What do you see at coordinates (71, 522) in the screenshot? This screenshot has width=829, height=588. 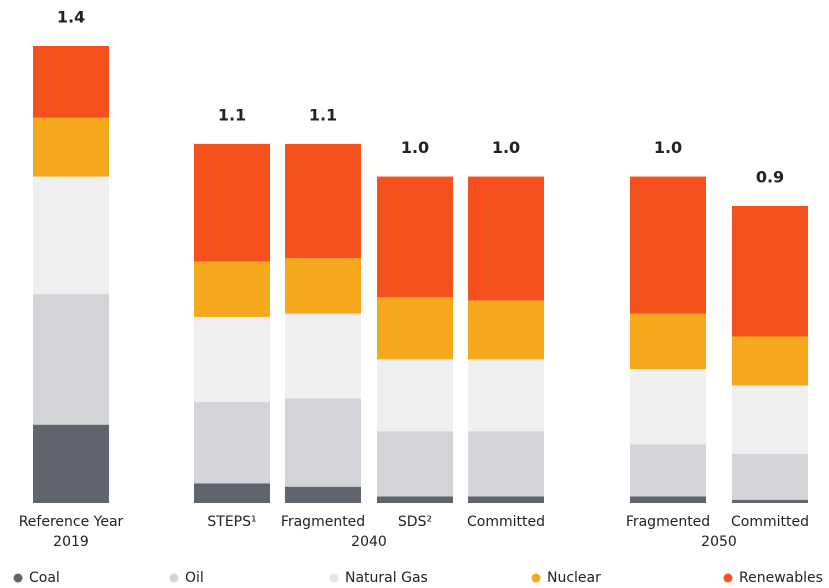 I see `x-tick-label: Reference Year` at bounding box center [71, 522].